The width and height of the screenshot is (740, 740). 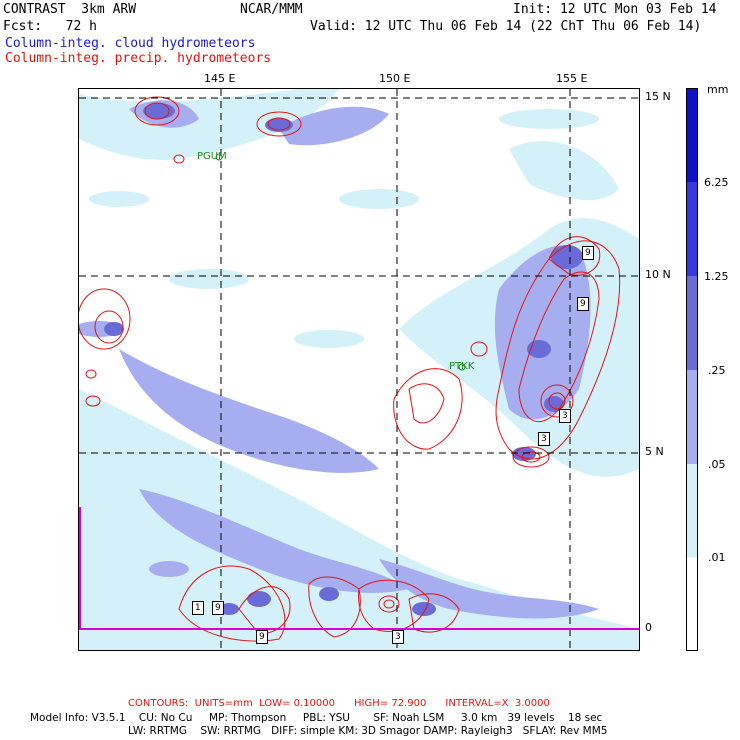 I want to click on lat-label-5n: 5 N, so click(x=654, y=451).